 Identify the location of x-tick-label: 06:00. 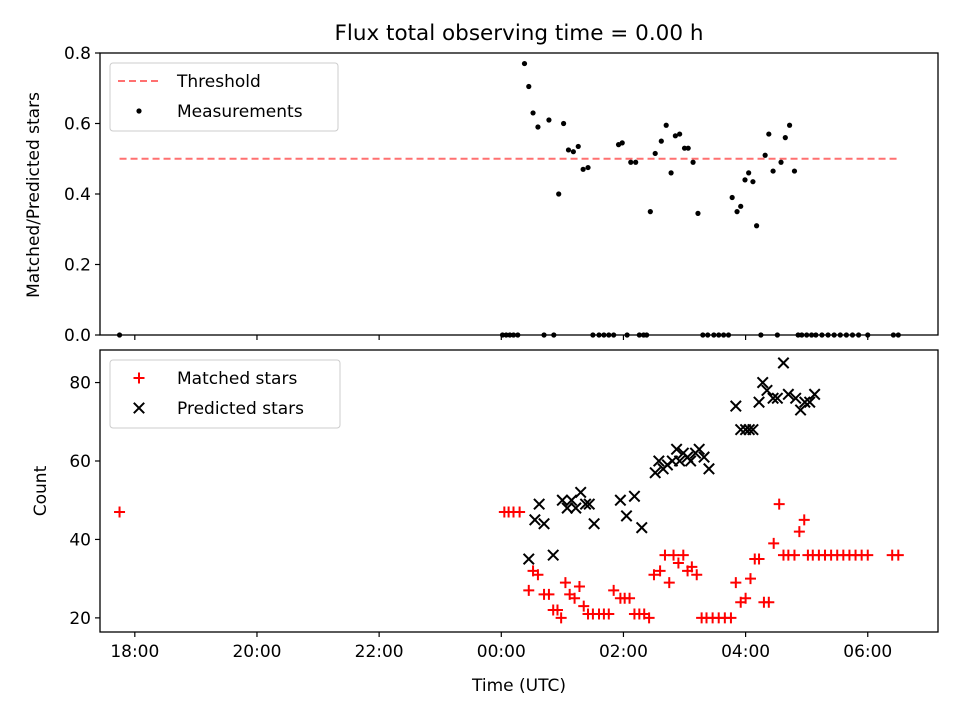
(867, 652).